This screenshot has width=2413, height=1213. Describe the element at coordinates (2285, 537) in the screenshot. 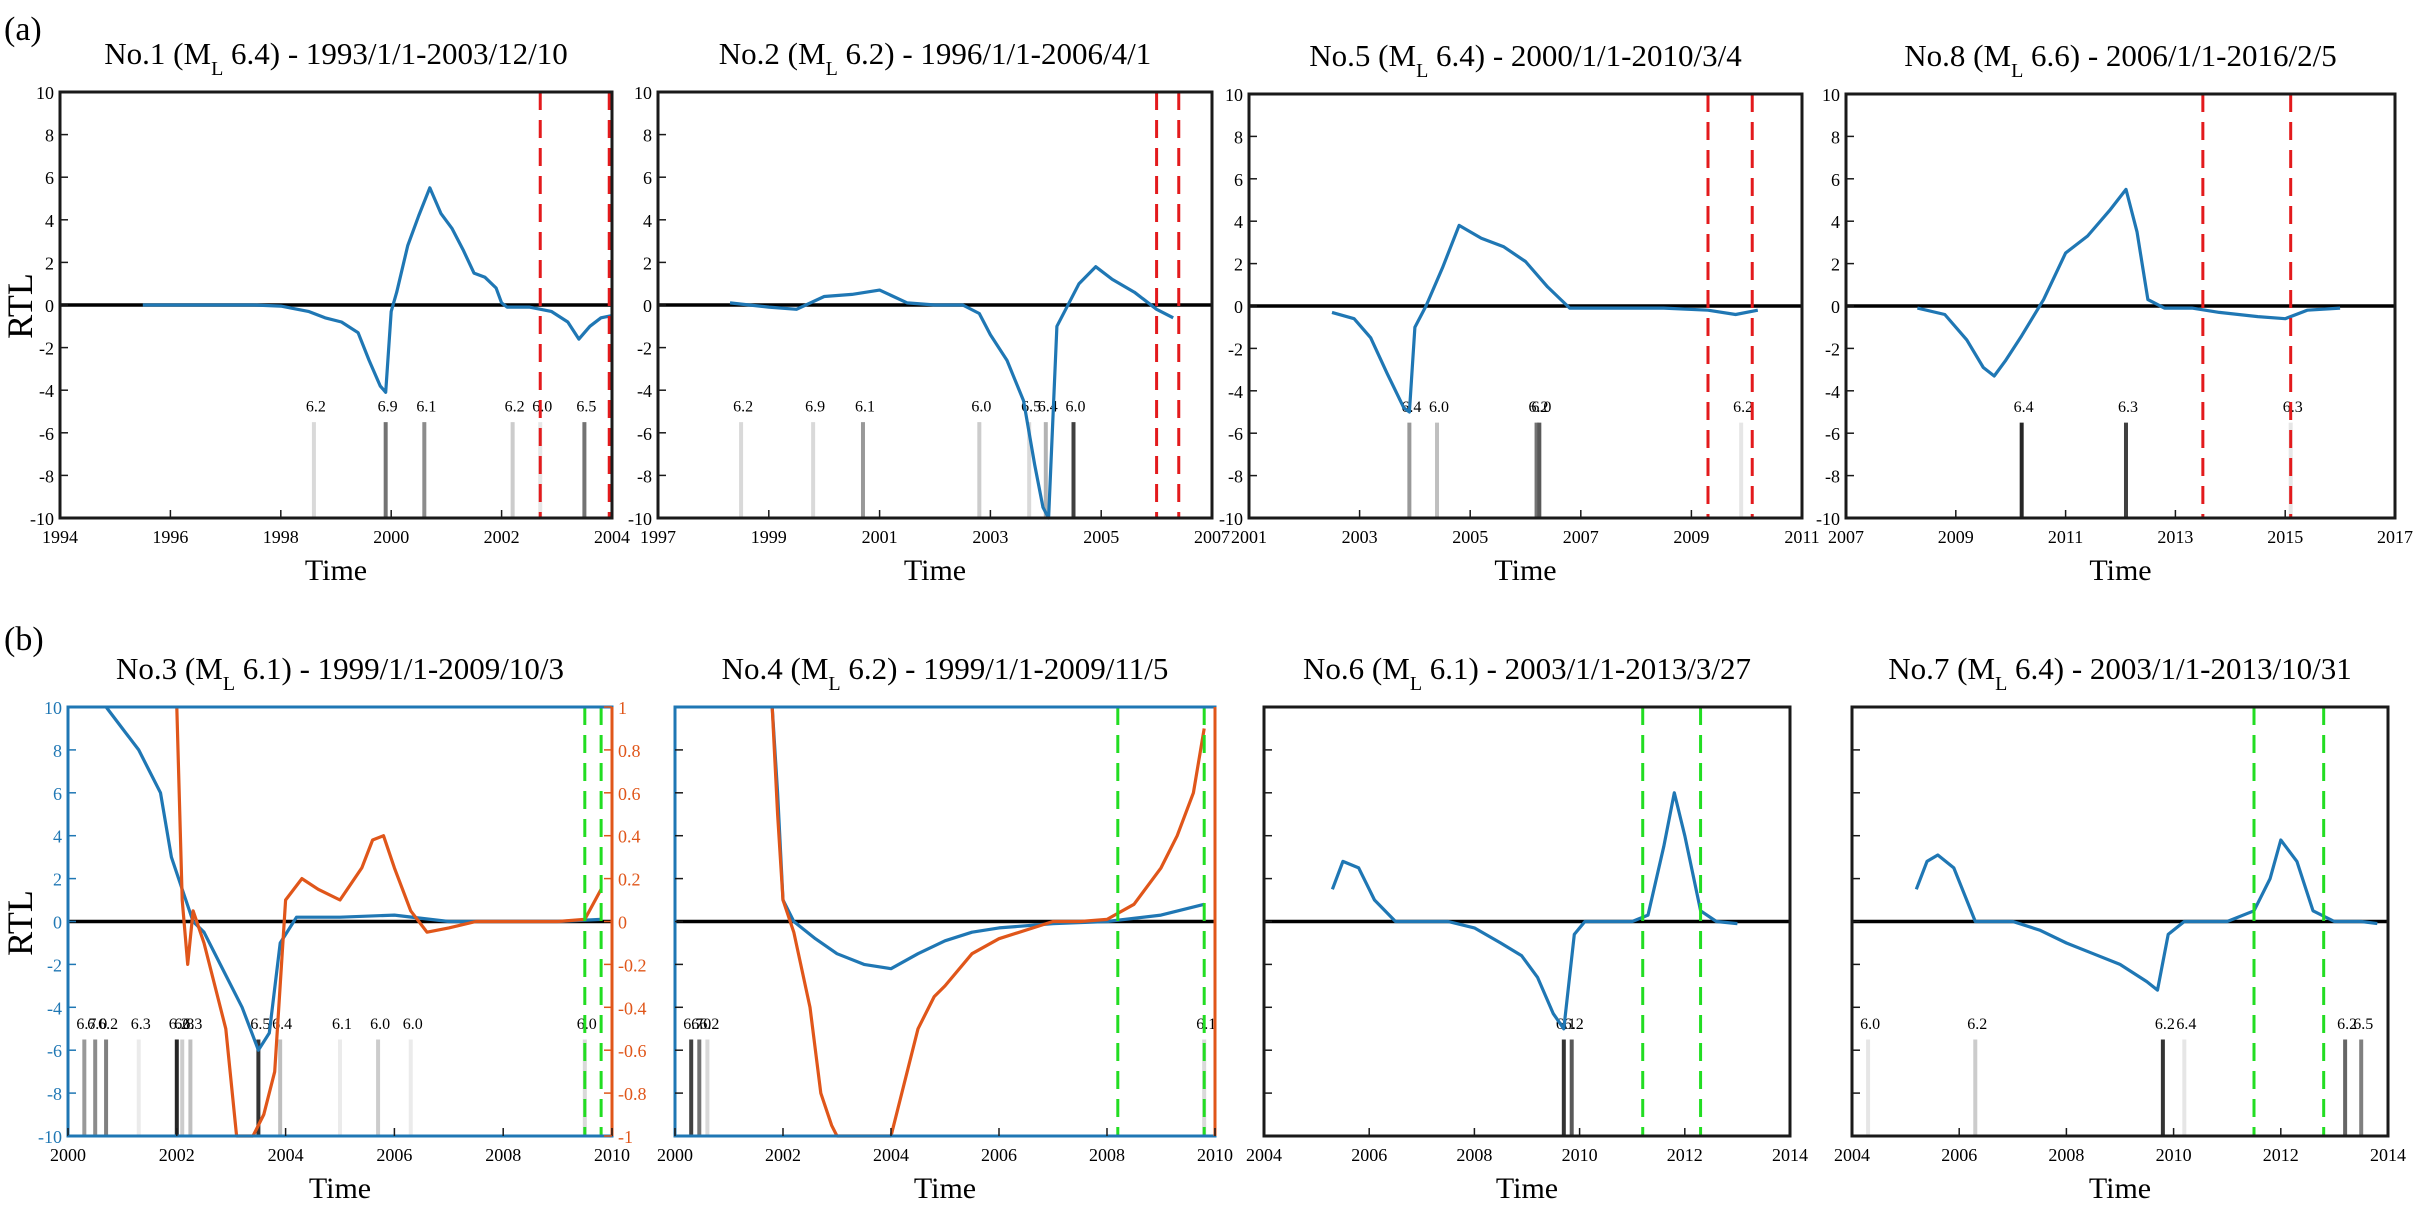

I see `x-tick-label: 2015` at that location.